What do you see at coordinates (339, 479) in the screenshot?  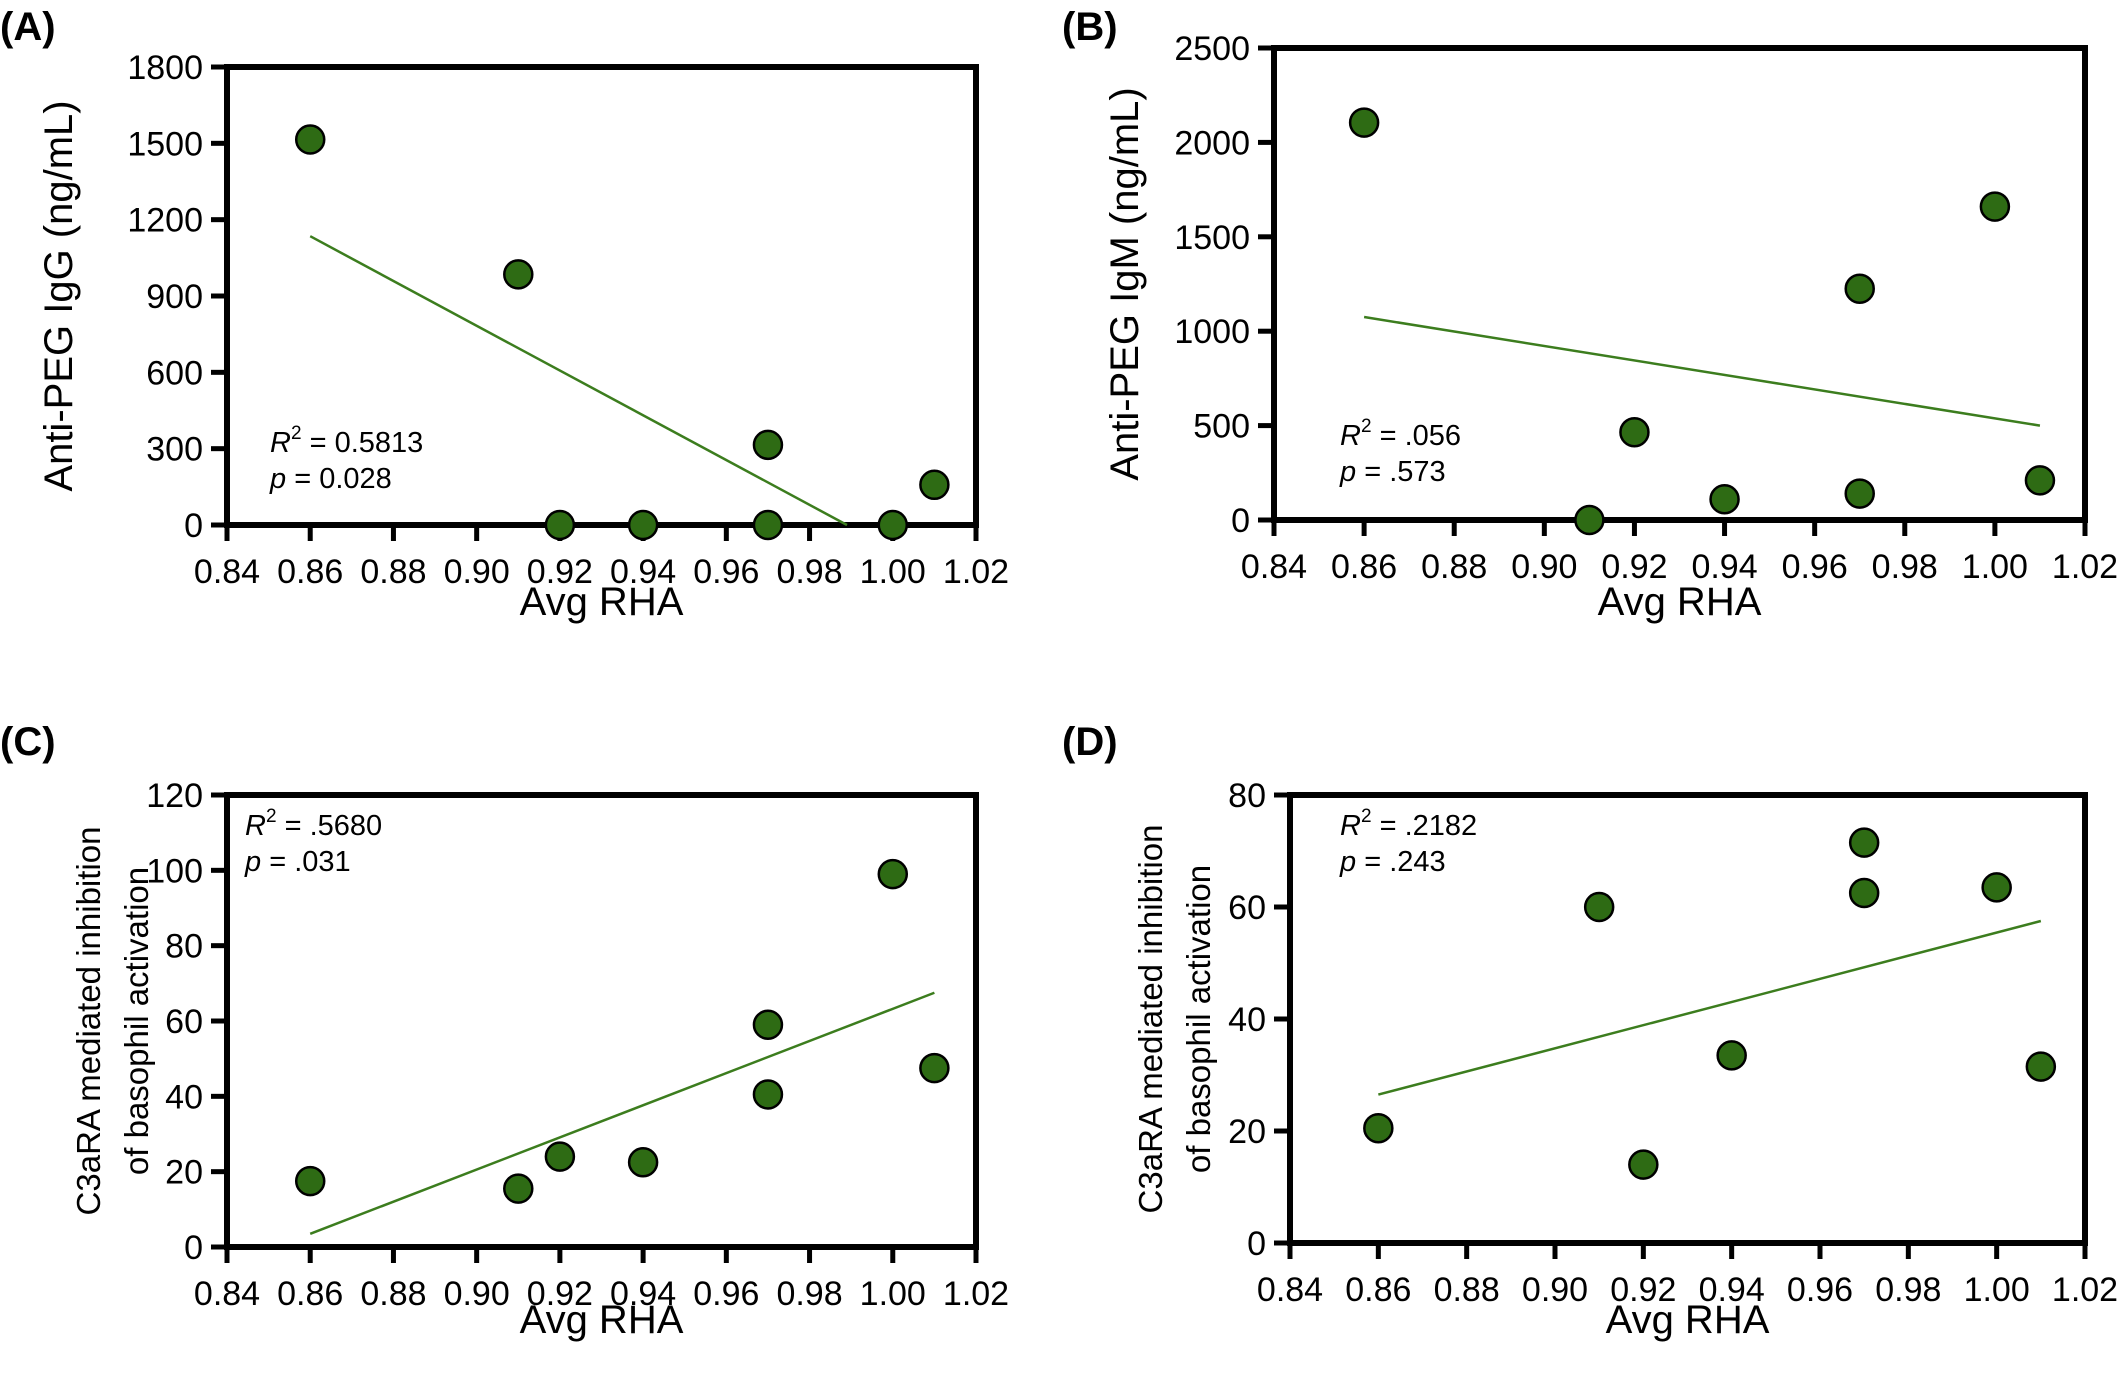 I see `p-value: = 0.028` at bounding box center [339, 479].